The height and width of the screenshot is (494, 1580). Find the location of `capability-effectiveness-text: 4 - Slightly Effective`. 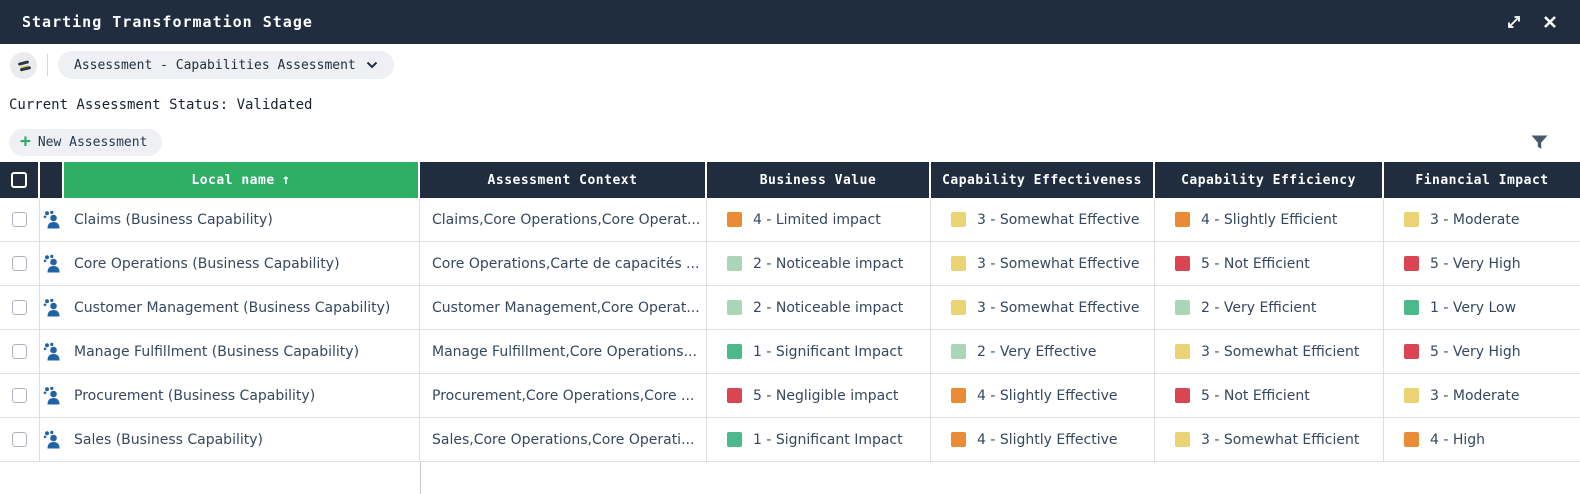

capability-effectiveness-text: 4 - Slightly Effective is located at coordinates (1047, 439).